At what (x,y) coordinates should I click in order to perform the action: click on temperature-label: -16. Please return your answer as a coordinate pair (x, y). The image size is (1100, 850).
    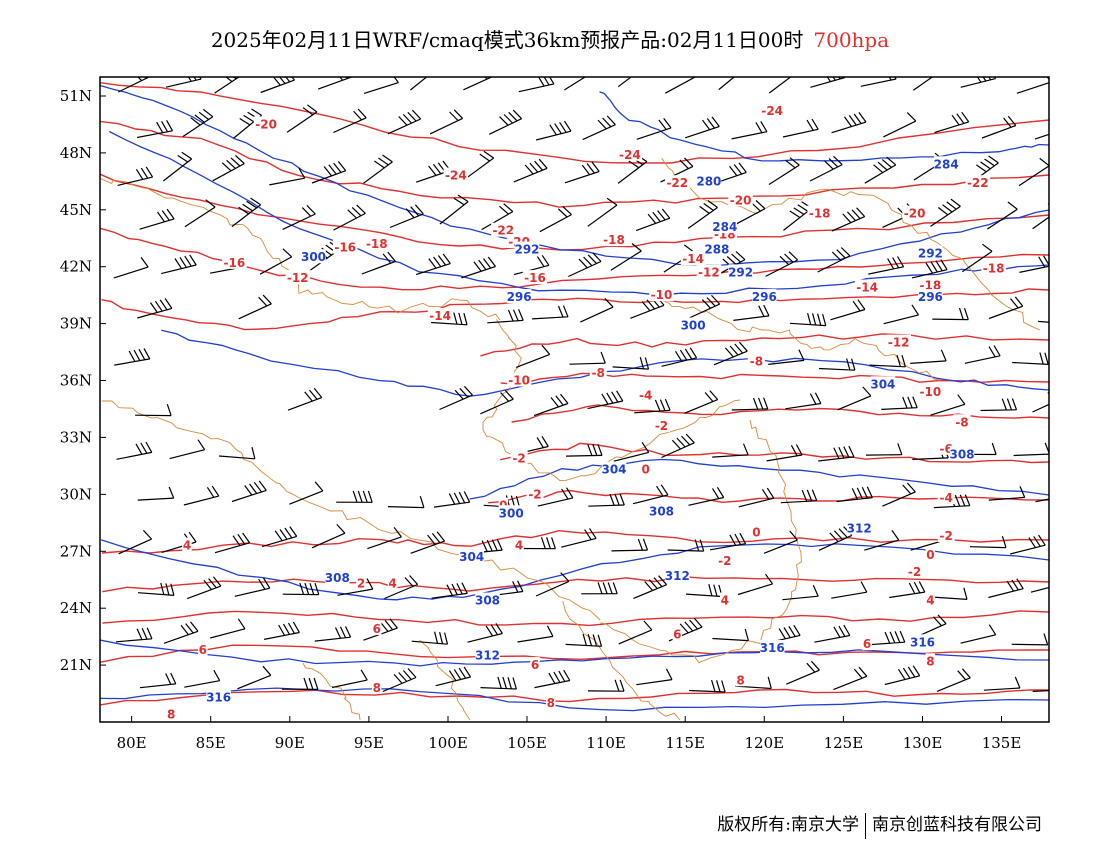
    Looking at the image, I should click on (535, 278).